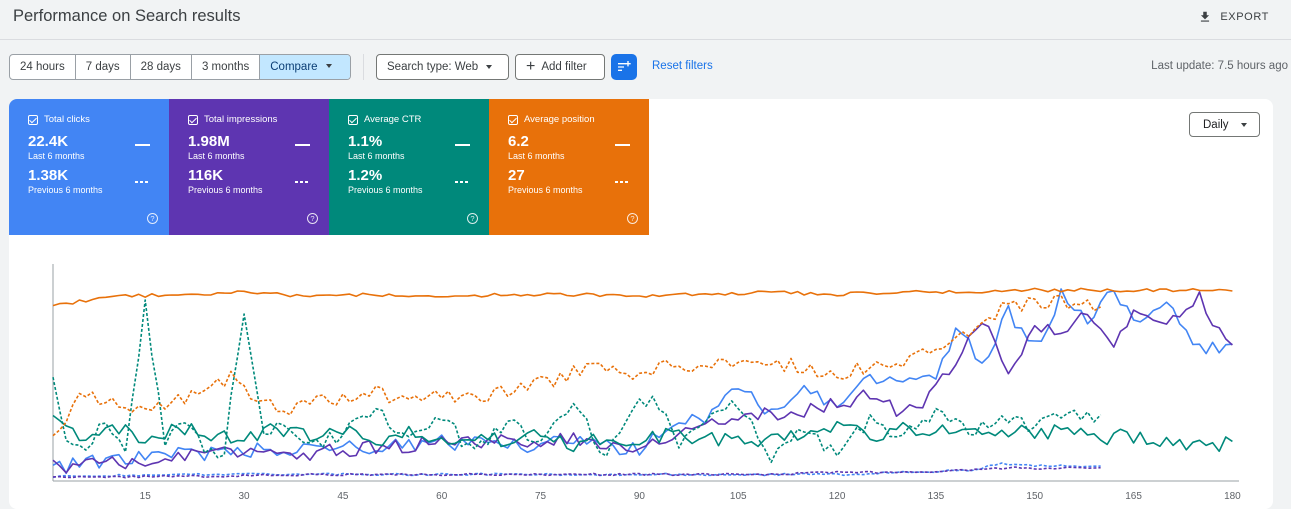 This screenshot has height=509, width=1291. What do you see at coordinates (1133, 496) in the screenshot?
I see `x-tick-label: 165` at bounding box center [1133, 496].